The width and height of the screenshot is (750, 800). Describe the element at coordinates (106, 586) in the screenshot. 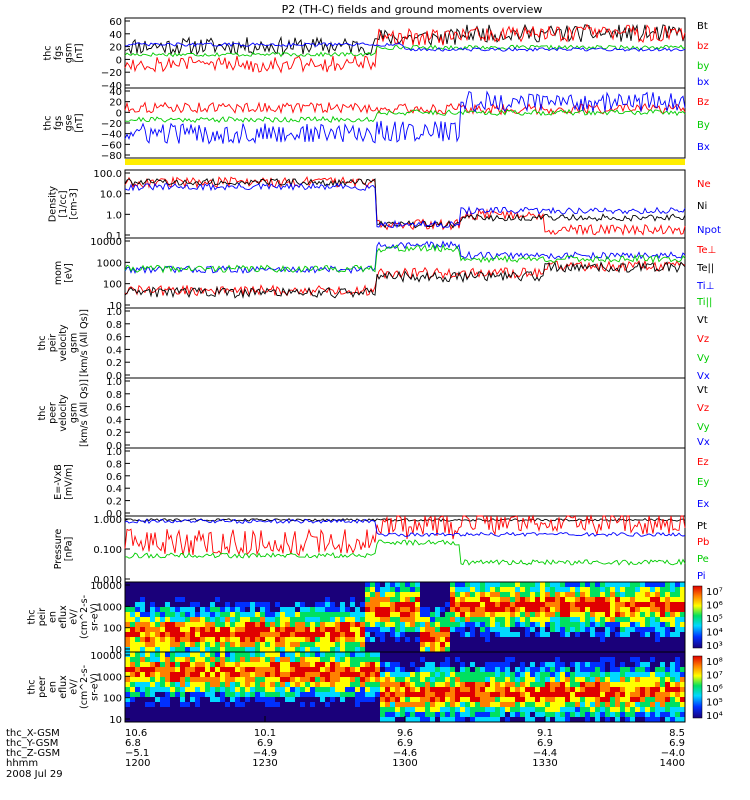

I see `y-tick-label: 10000` at that location.